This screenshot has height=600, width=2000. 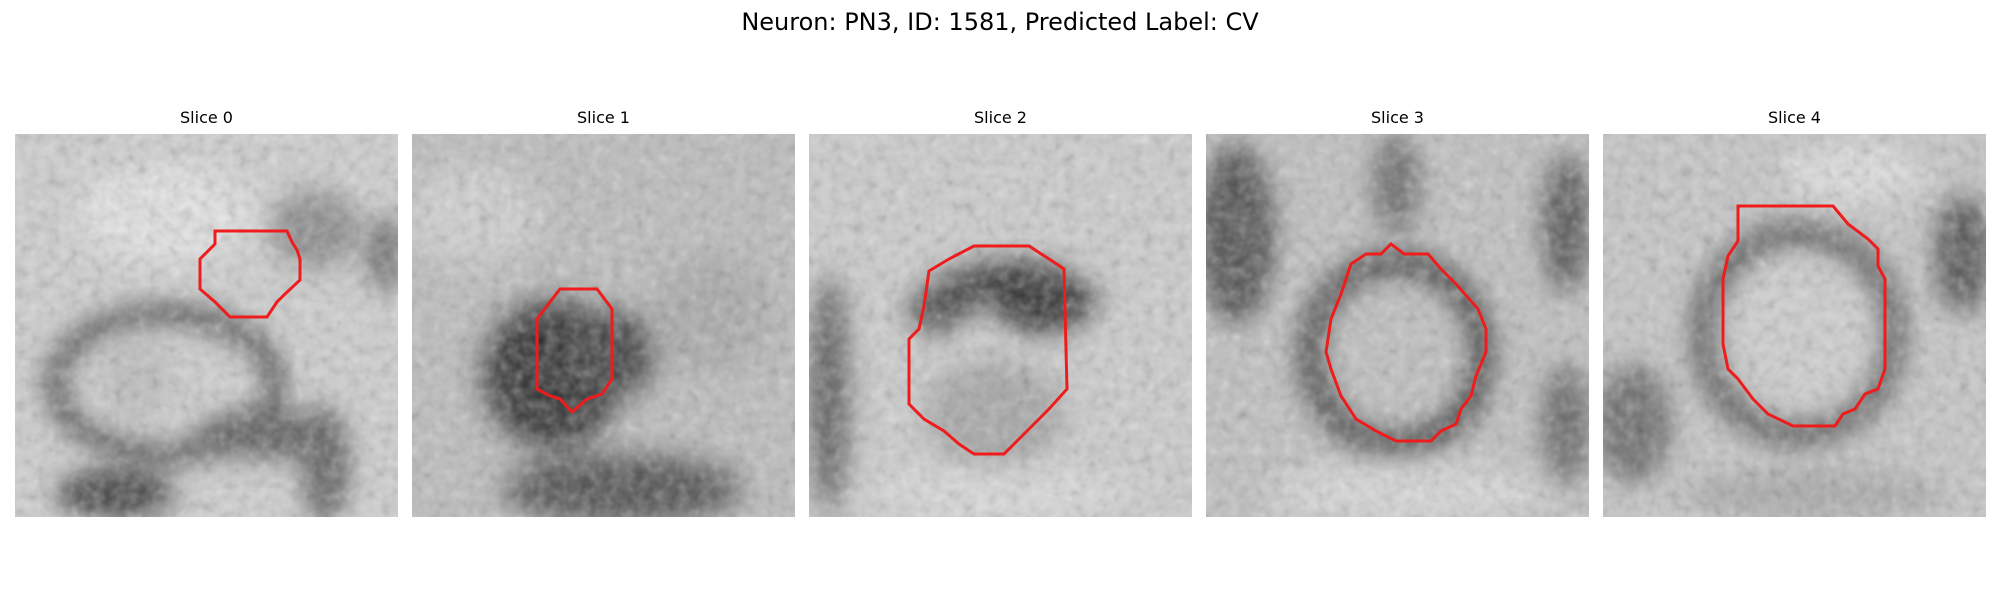 I want to click on slice-title-1: Slice 1, so click(x=603, y=117).